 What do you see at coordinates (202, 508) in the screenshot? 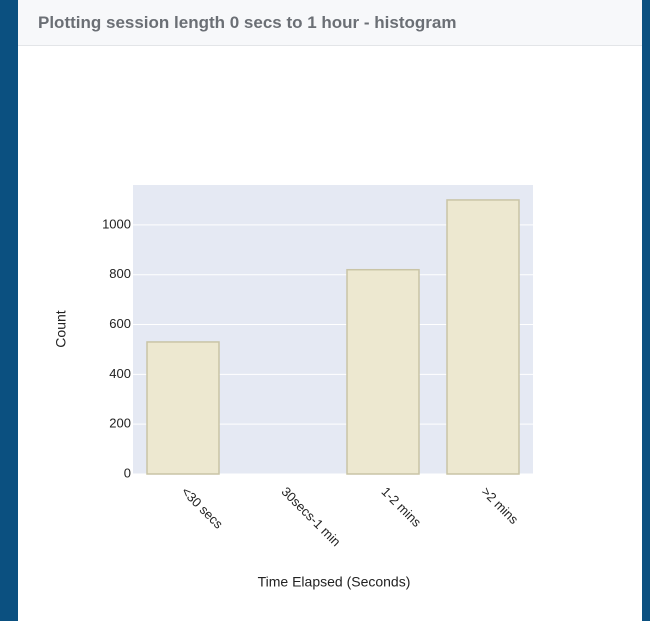
I see `x-tick-label: <30 secs` at bounding box center [202, 508].